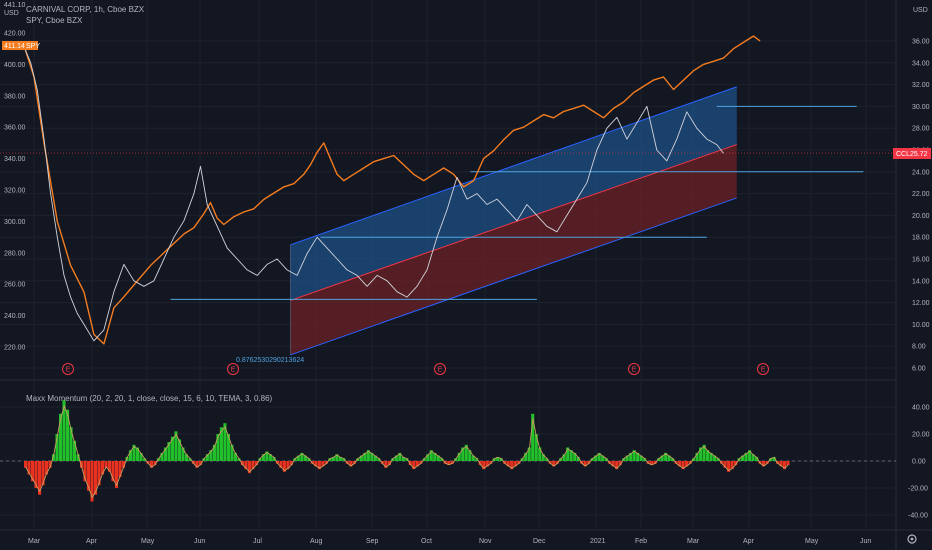 The image size is (932, 550). Describe the element at coordinates (921, 325) in the screenshot. I see `right-axis-tick: 10.00` at that location.